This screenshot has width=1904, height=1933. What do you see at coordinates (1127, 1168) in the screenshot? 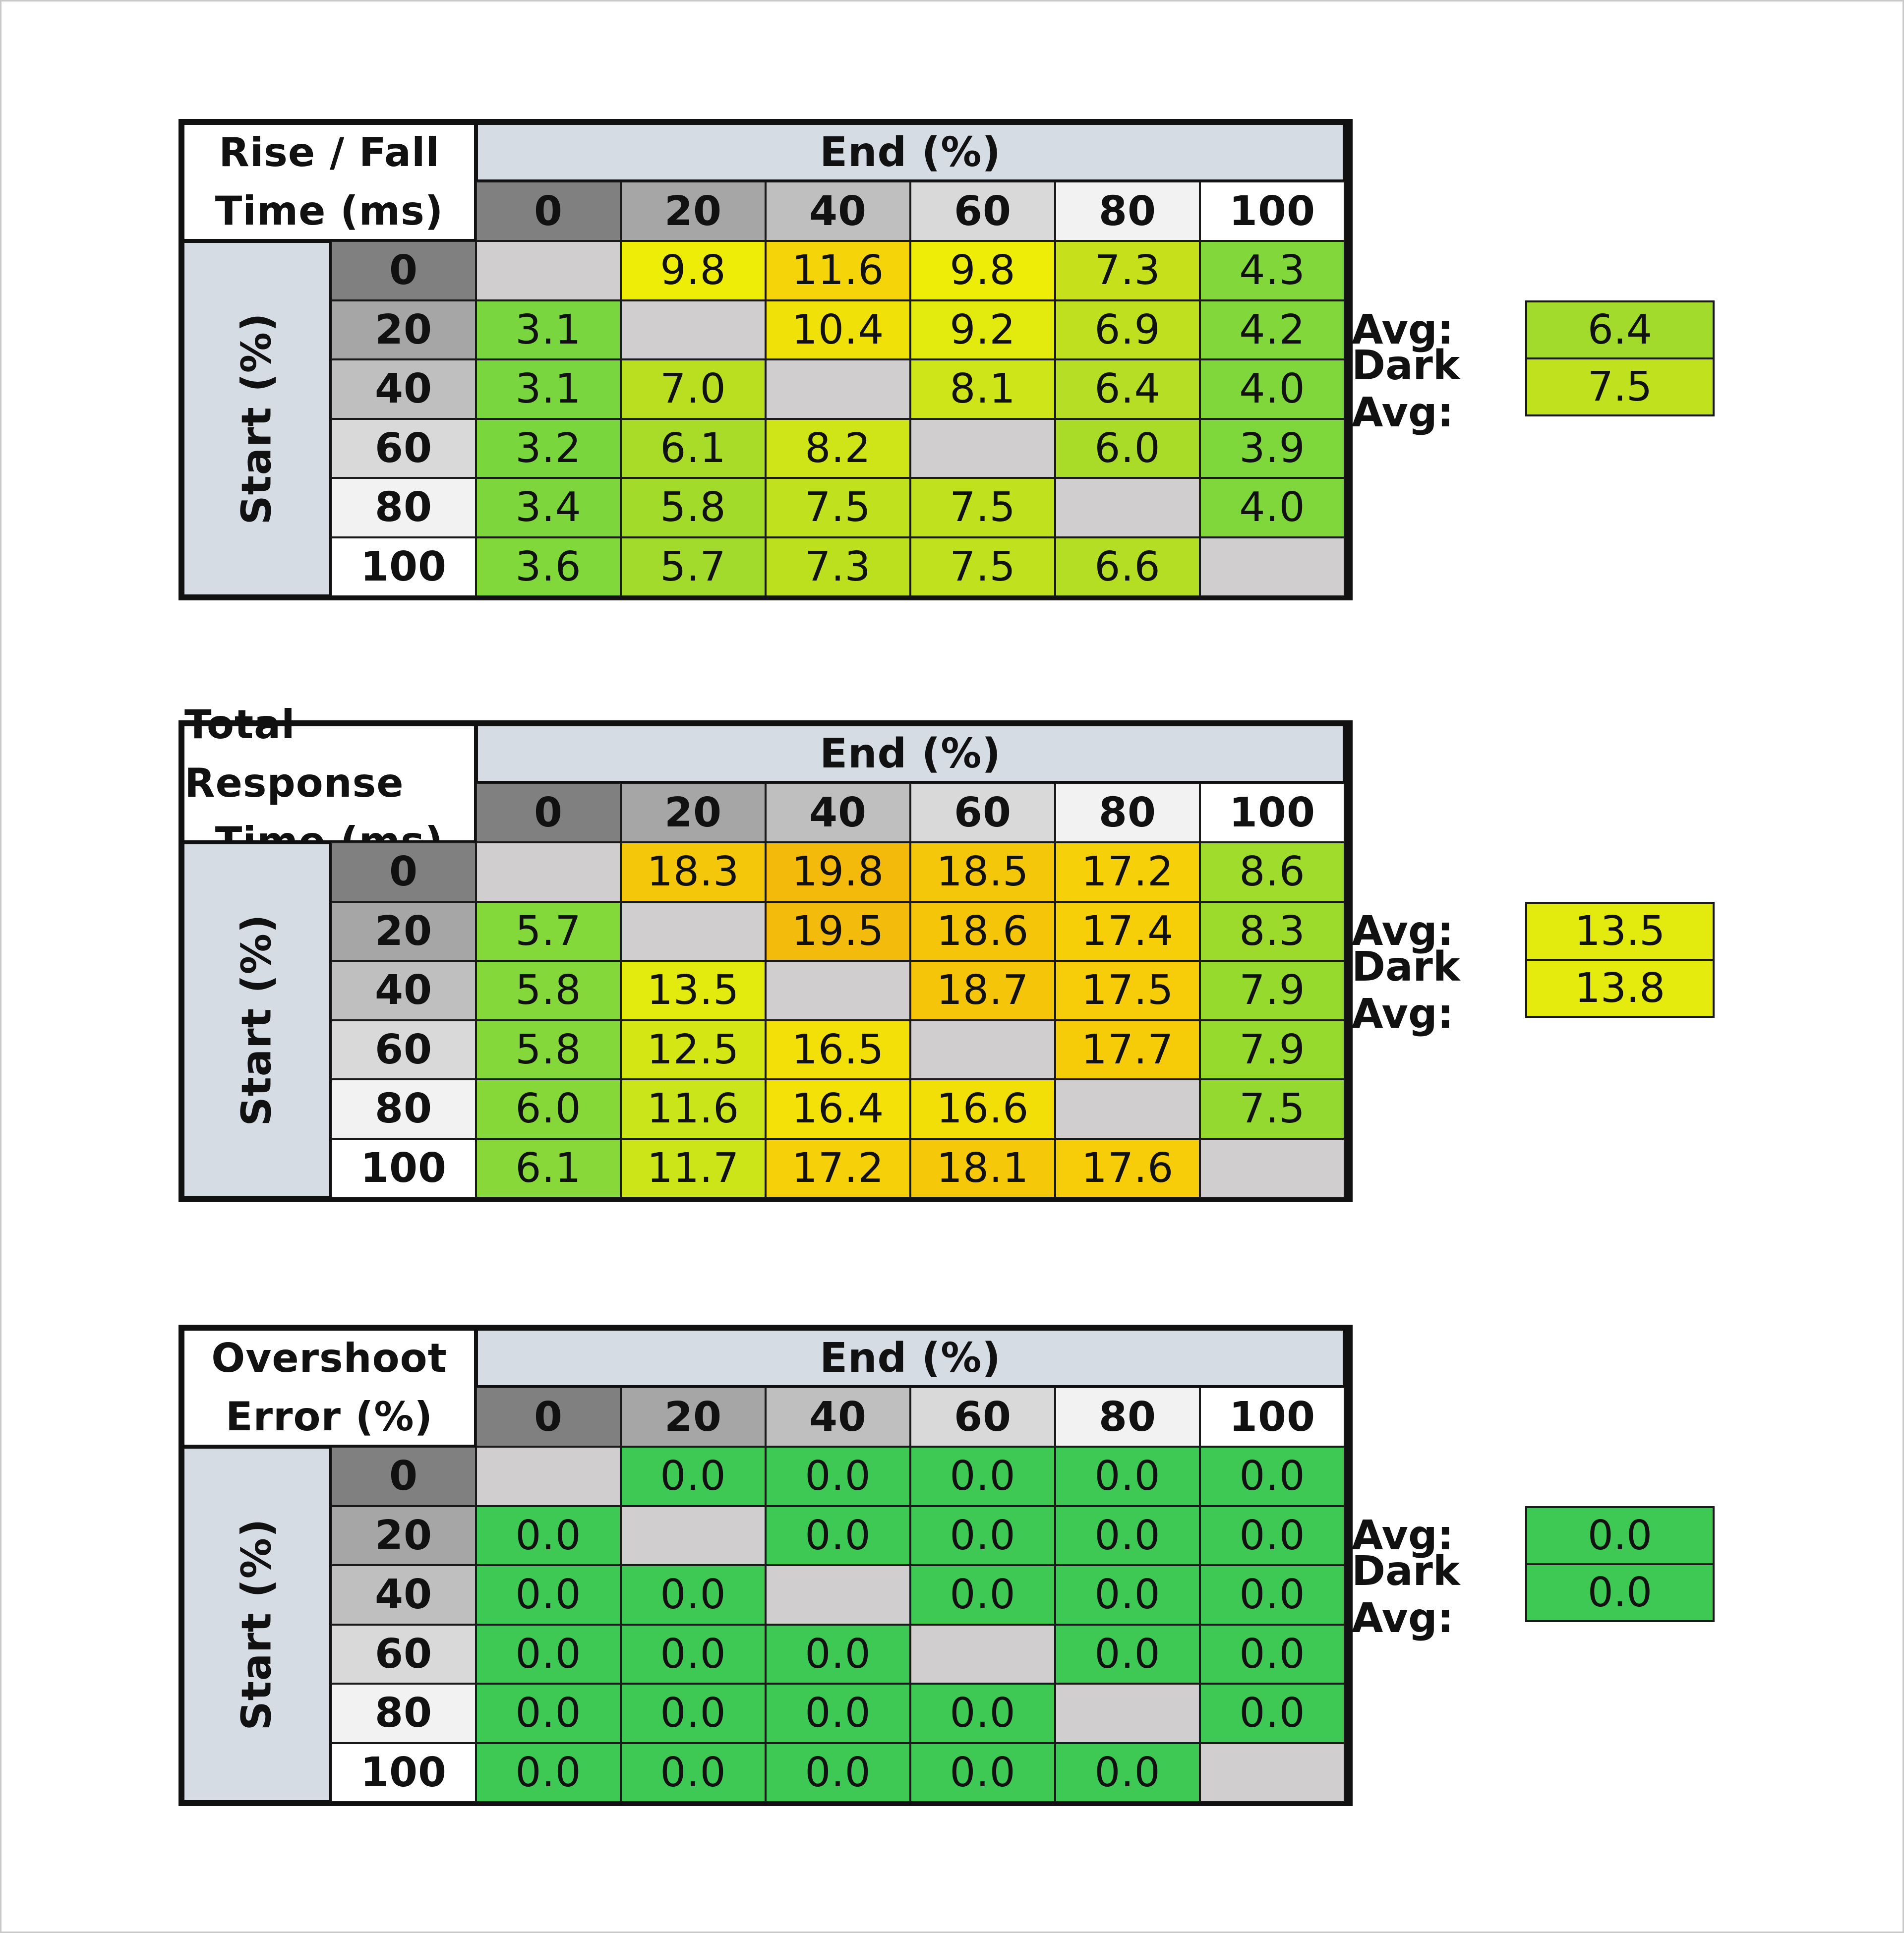
I see `heatmap-cell: 17.6` at bounding box center [1127, 1168].